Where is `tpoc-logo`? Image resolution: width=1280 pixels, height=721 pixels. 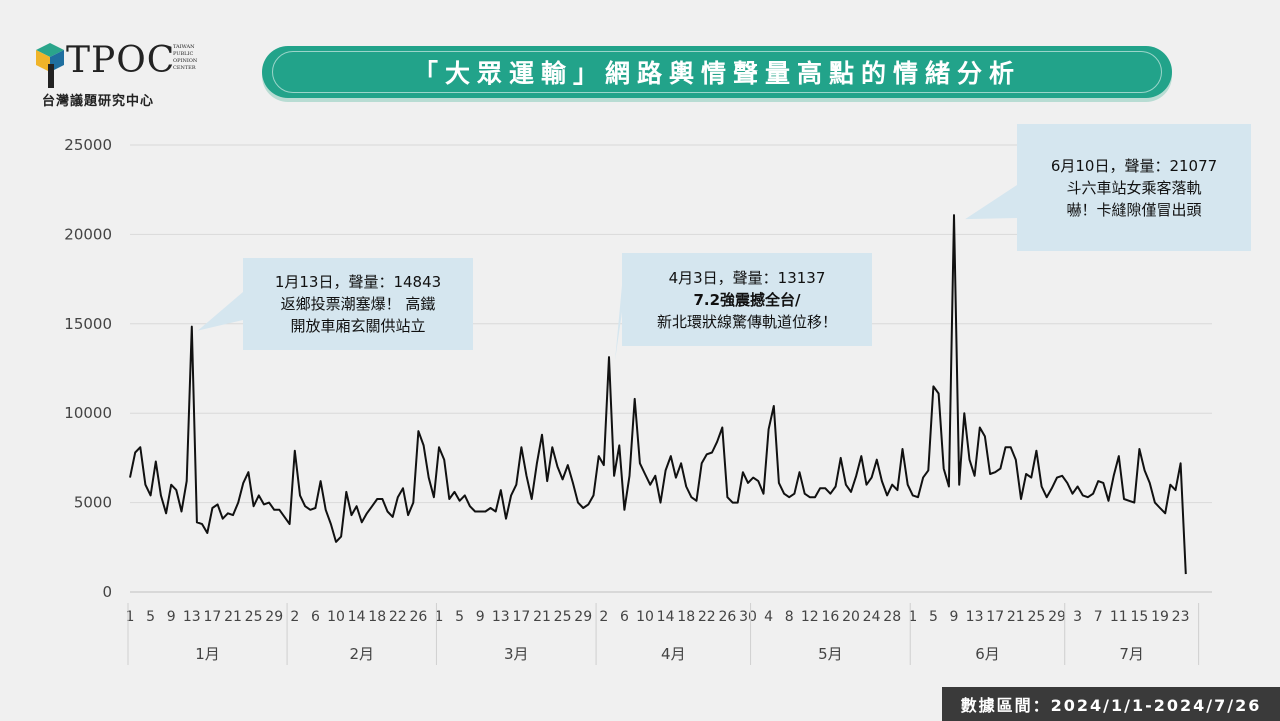 tpoc-logo is located at coordinates (122, 70).